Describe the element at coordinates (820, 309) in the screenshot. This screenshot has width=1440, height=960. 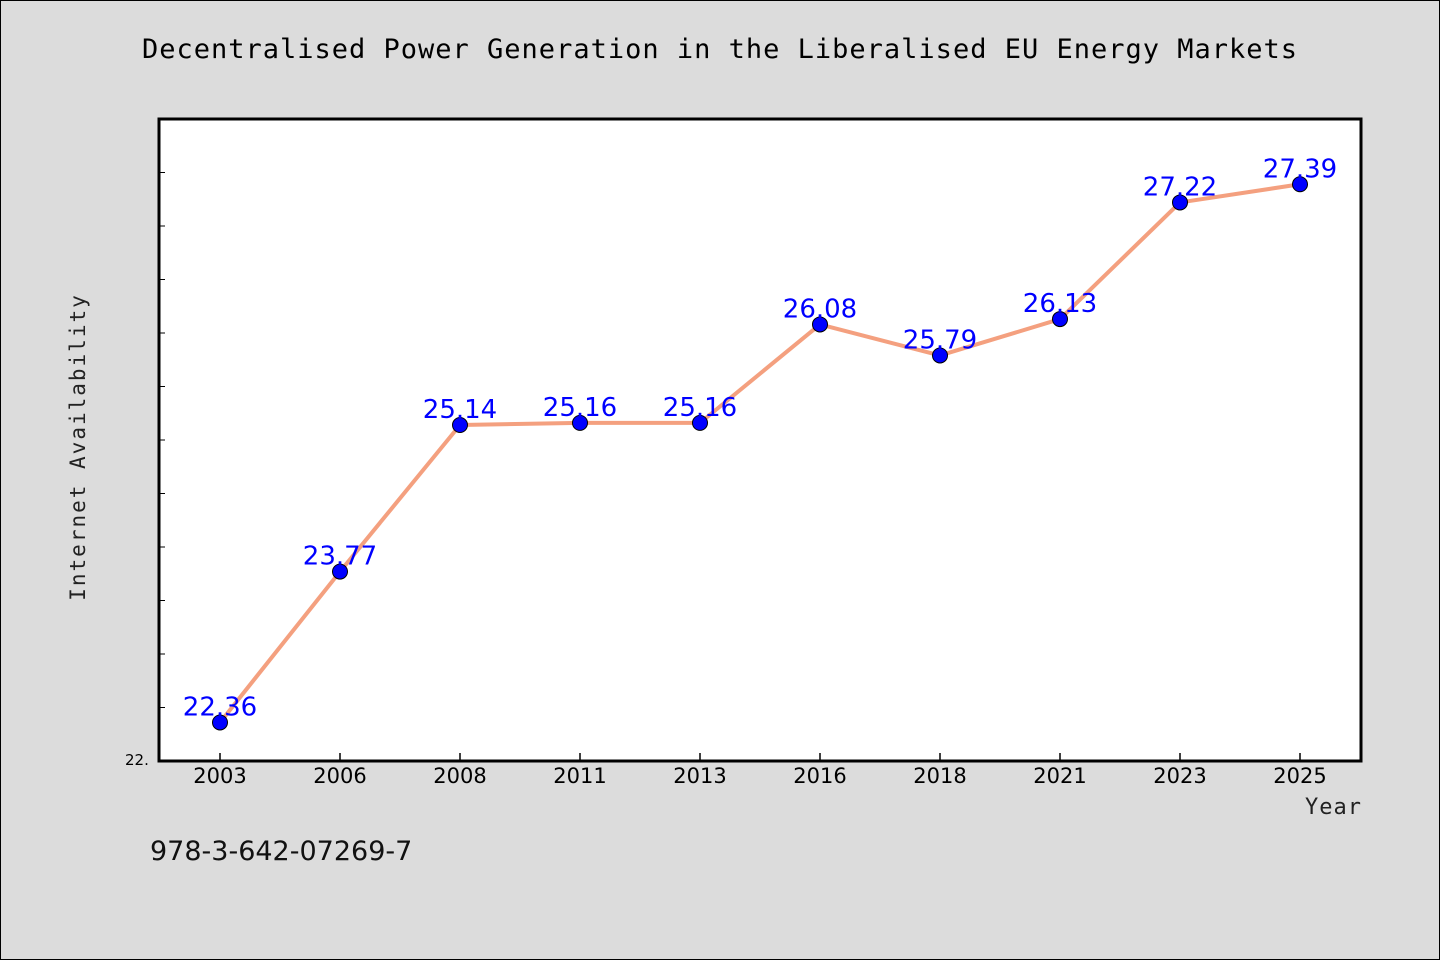
I see `data-label: 26.08` at that location.